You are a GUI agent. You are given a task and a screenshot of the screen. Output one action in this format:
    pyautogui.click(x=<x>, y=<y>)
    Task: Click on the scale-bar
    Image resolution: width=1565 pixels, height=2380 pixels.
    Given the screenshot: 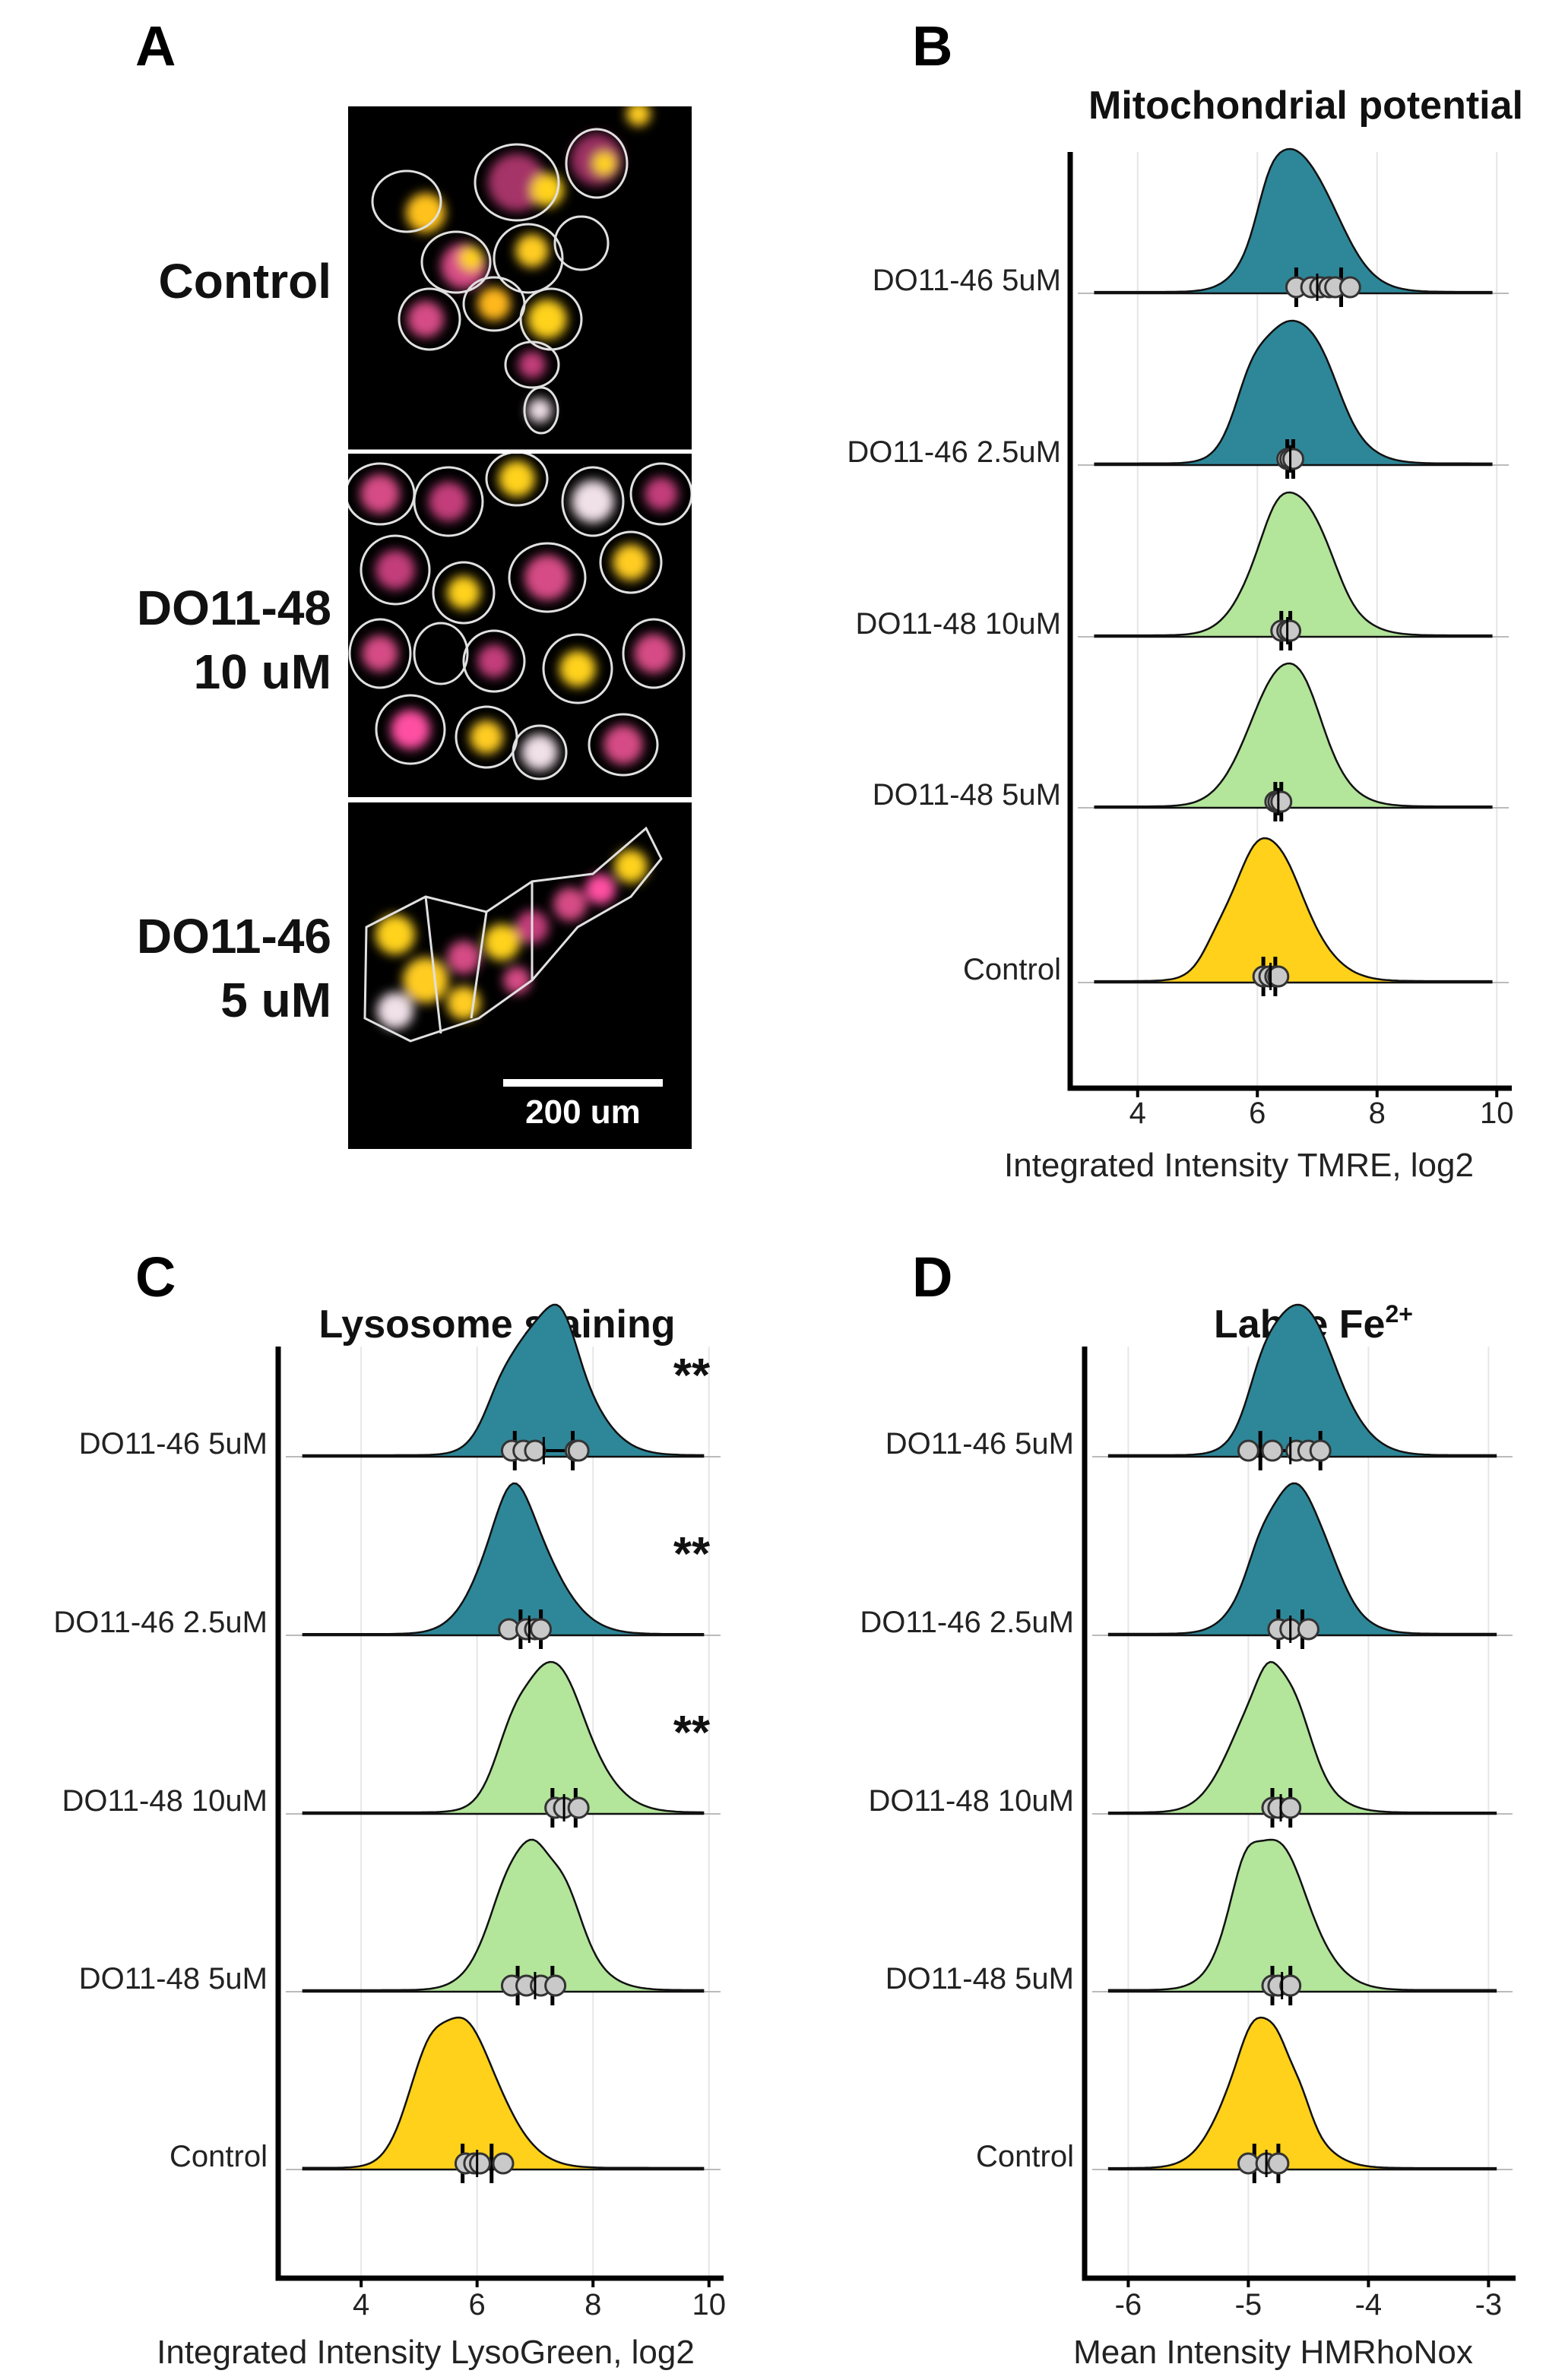 What is the action you would take?
    pyautogui.click(x=583, y=1083)
    